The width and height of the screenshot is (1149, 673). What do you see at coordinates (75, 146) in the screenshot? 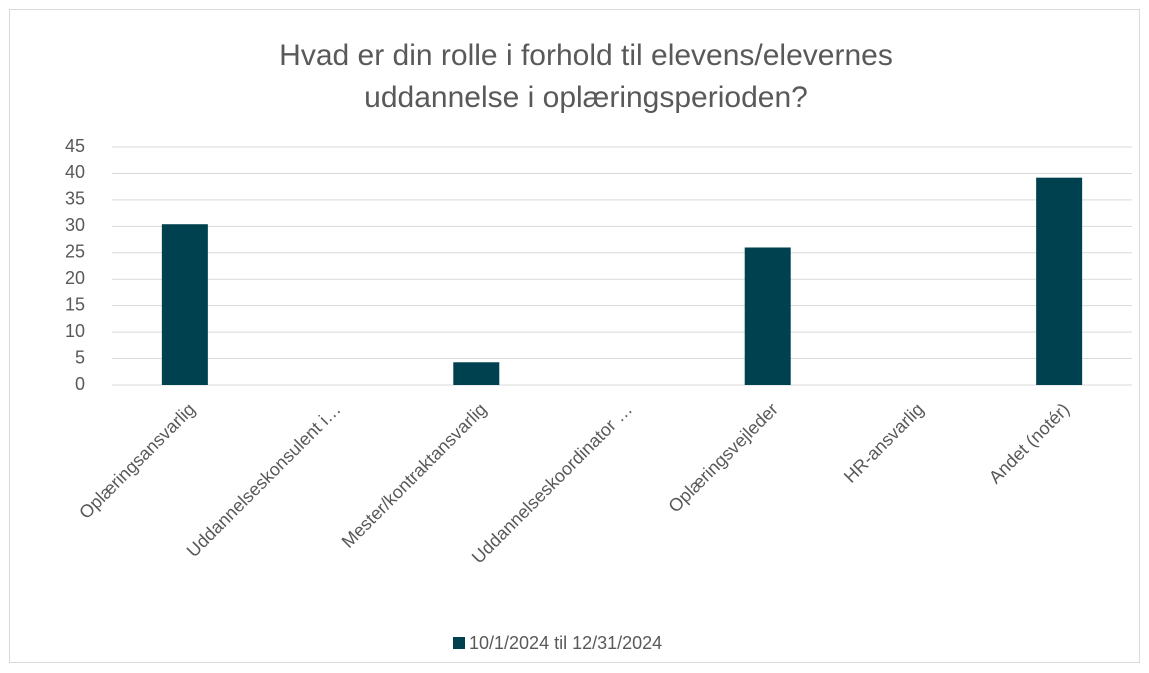
I see `y-tick-label: 45` at bounding box center [75, 146].